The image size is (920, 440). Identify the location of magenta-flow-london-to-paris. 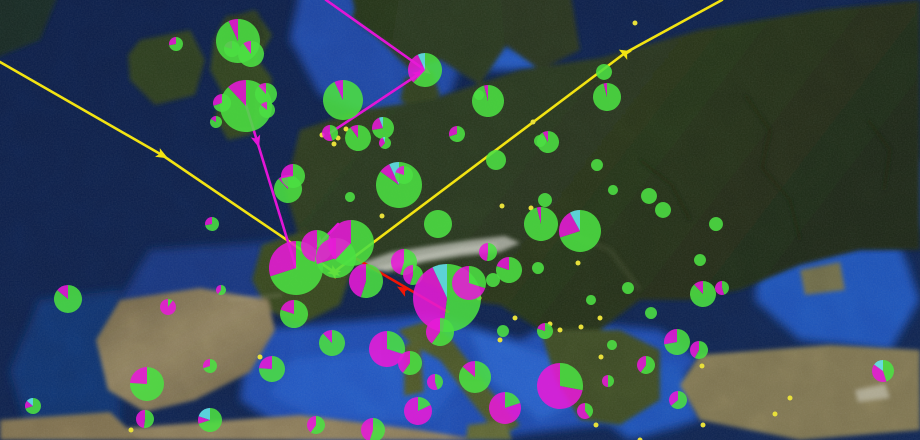
(271, 186).